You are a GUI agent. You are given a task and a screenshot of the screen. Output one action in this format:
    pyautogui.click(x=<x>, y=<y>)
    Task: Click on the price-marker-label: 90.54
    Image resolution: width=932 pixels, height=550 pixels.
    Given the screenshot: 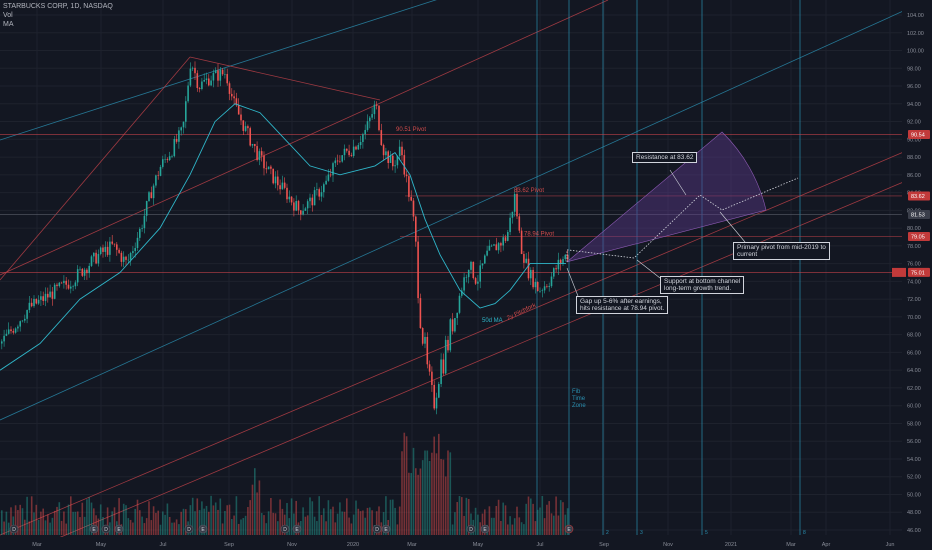 What is the action you would take?
    pyautogui.click(x=918, y=136)
    